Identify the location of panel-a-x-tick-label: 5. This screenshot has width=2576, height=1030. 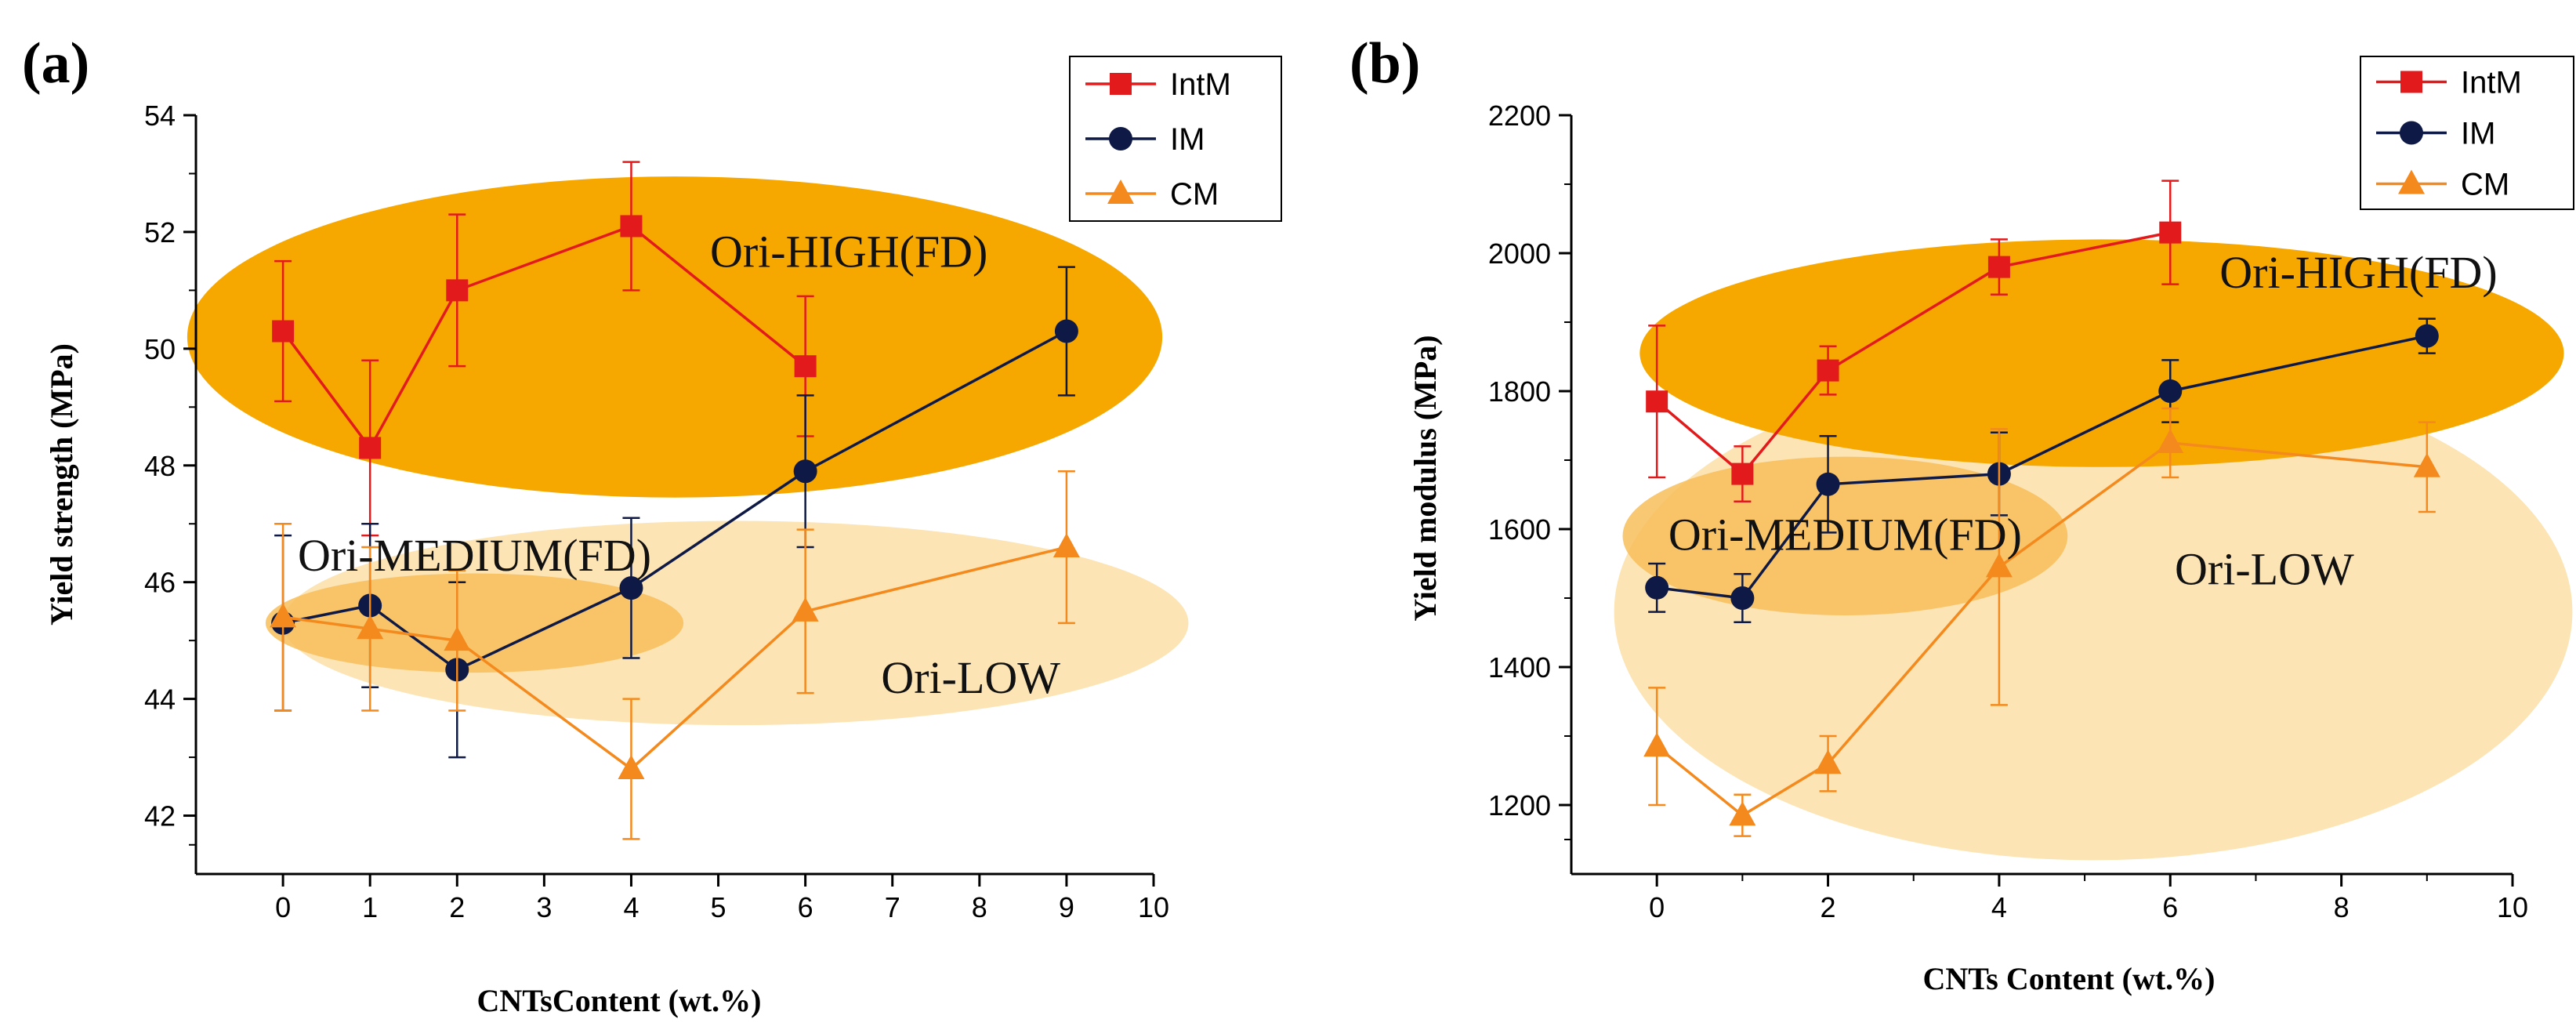
(718, 907).